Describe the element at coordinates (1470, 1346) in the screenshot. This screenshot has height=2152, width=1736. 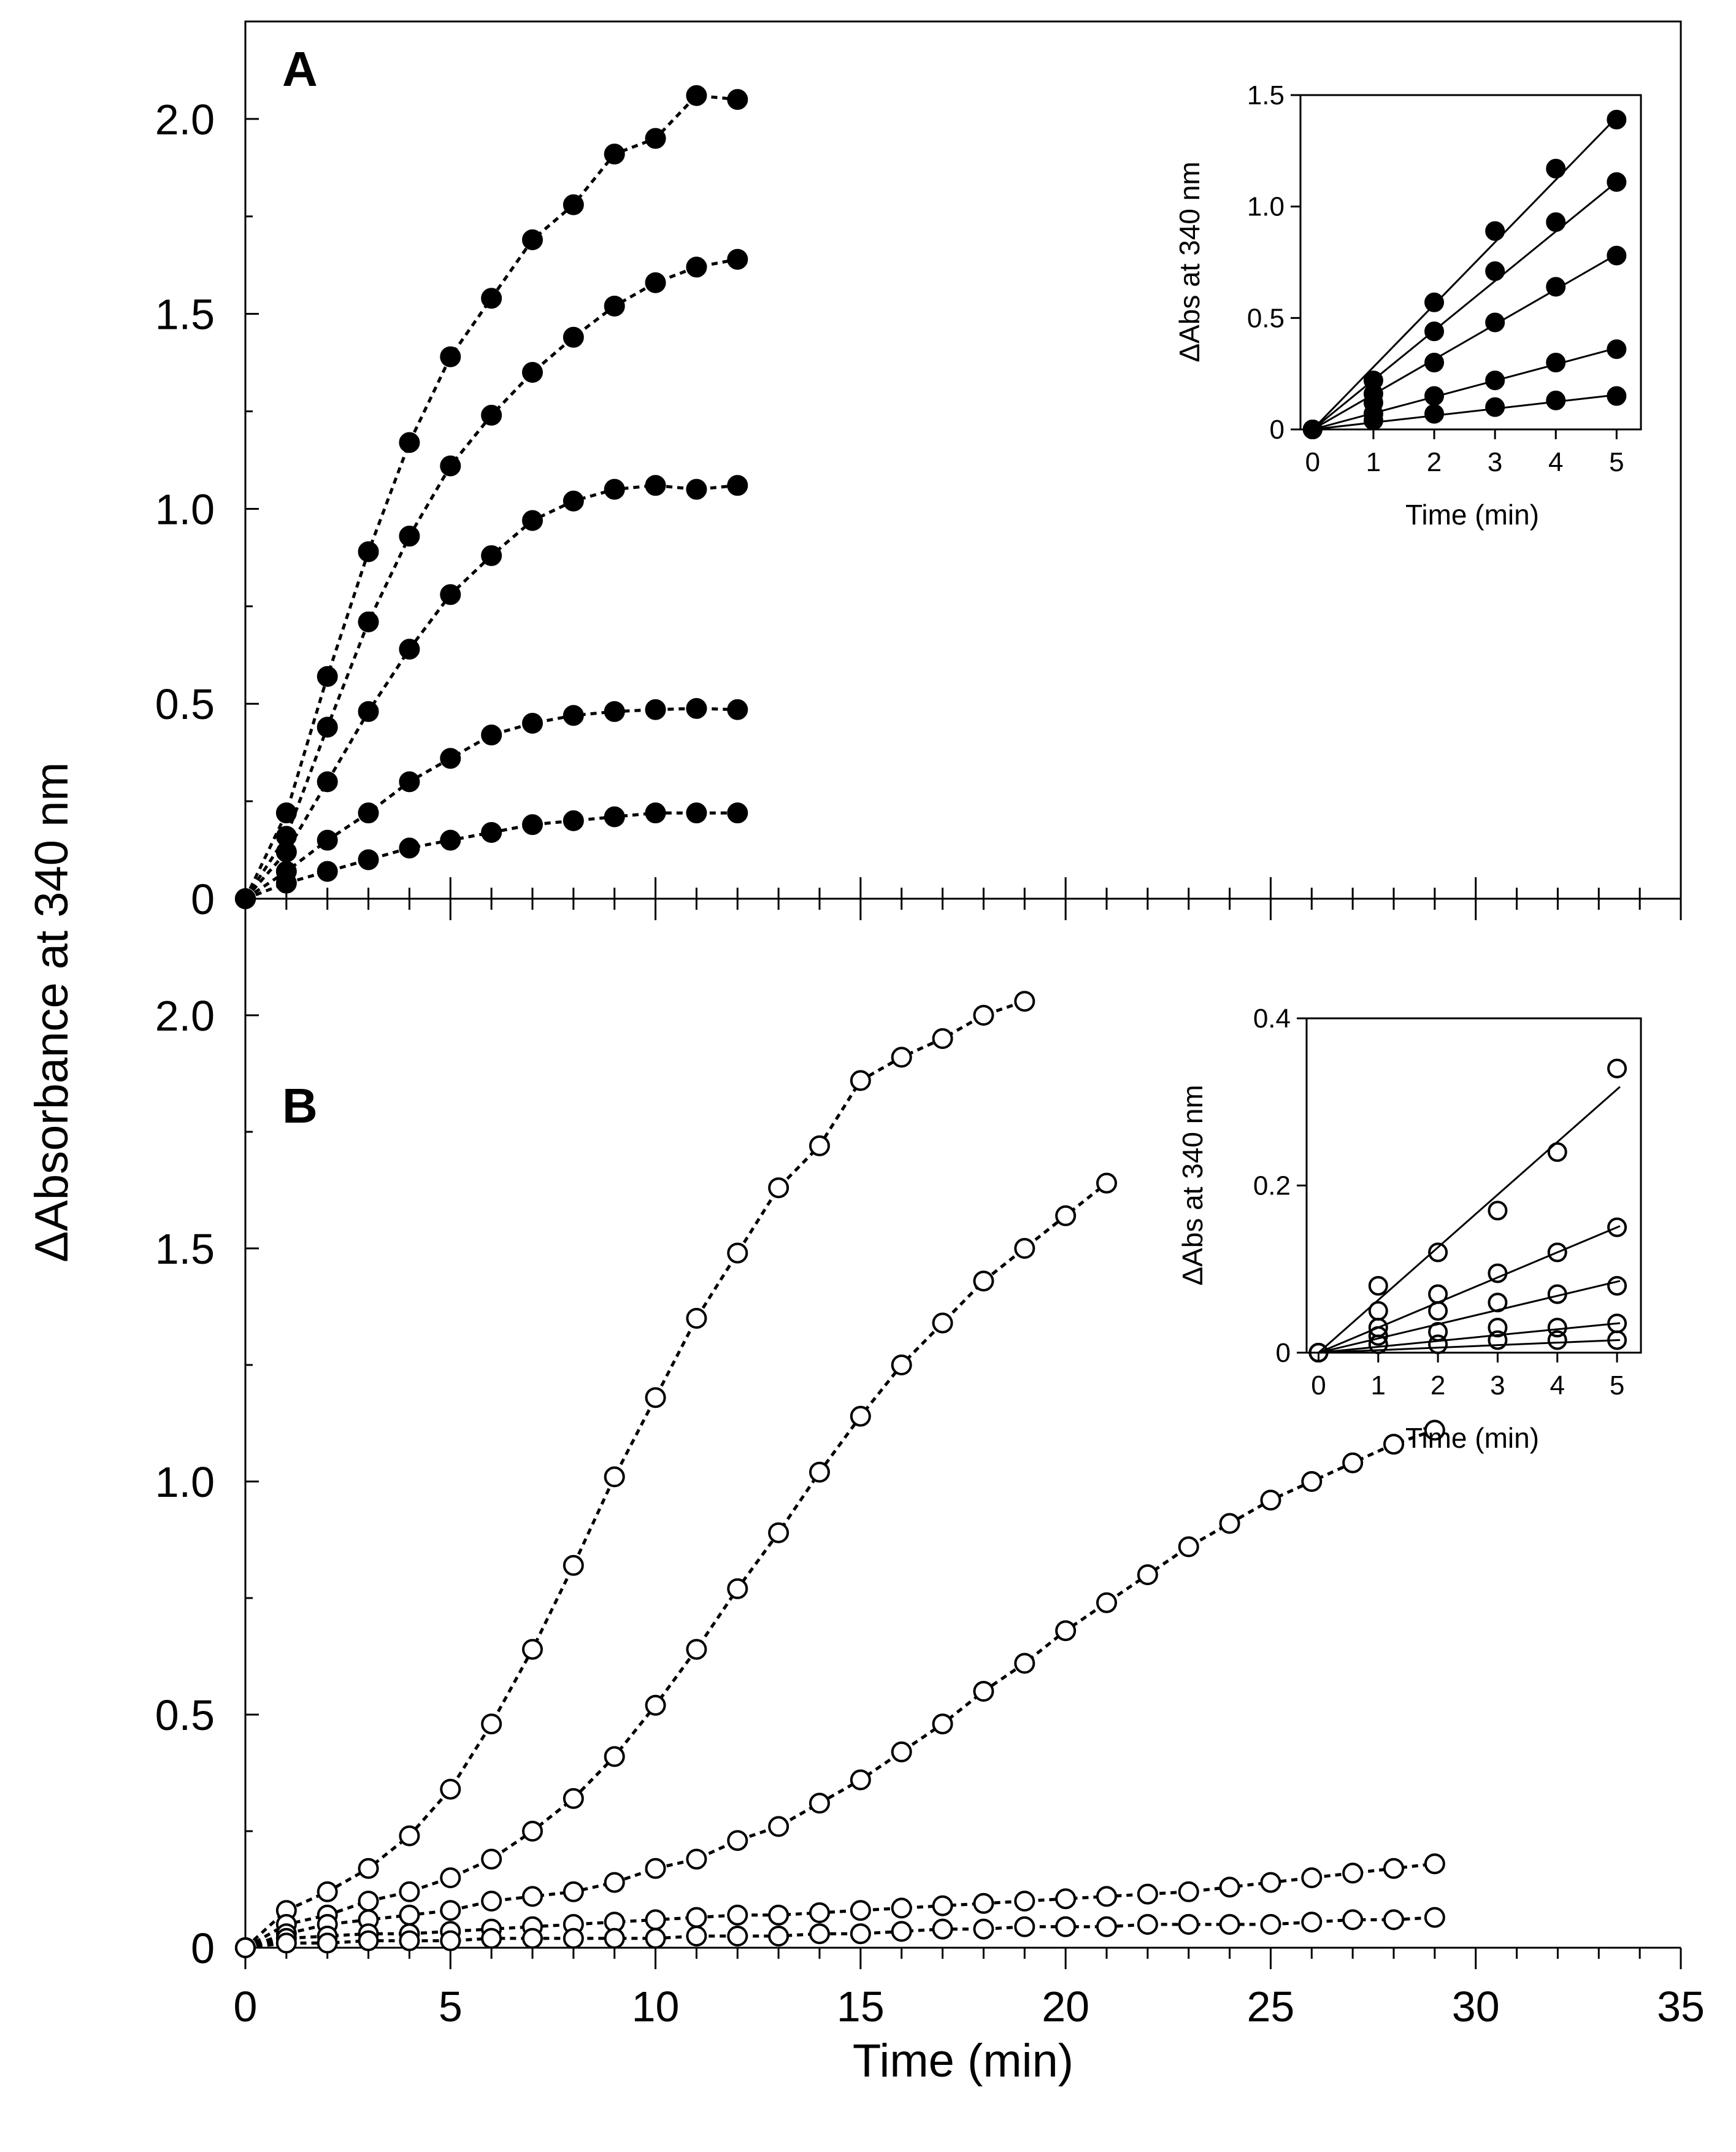
I see `inset-b-fit-line-B5` at that location.